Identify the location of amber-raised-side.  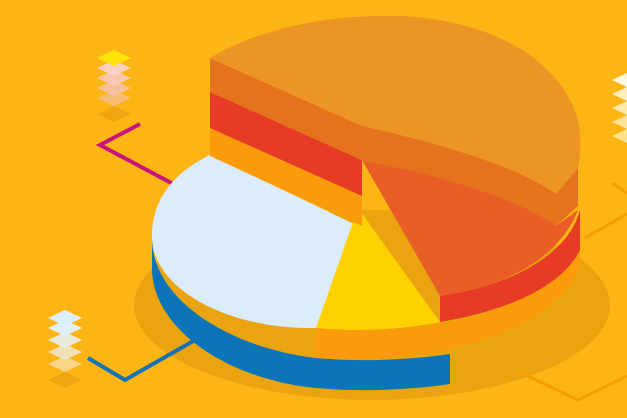
(286, 177).